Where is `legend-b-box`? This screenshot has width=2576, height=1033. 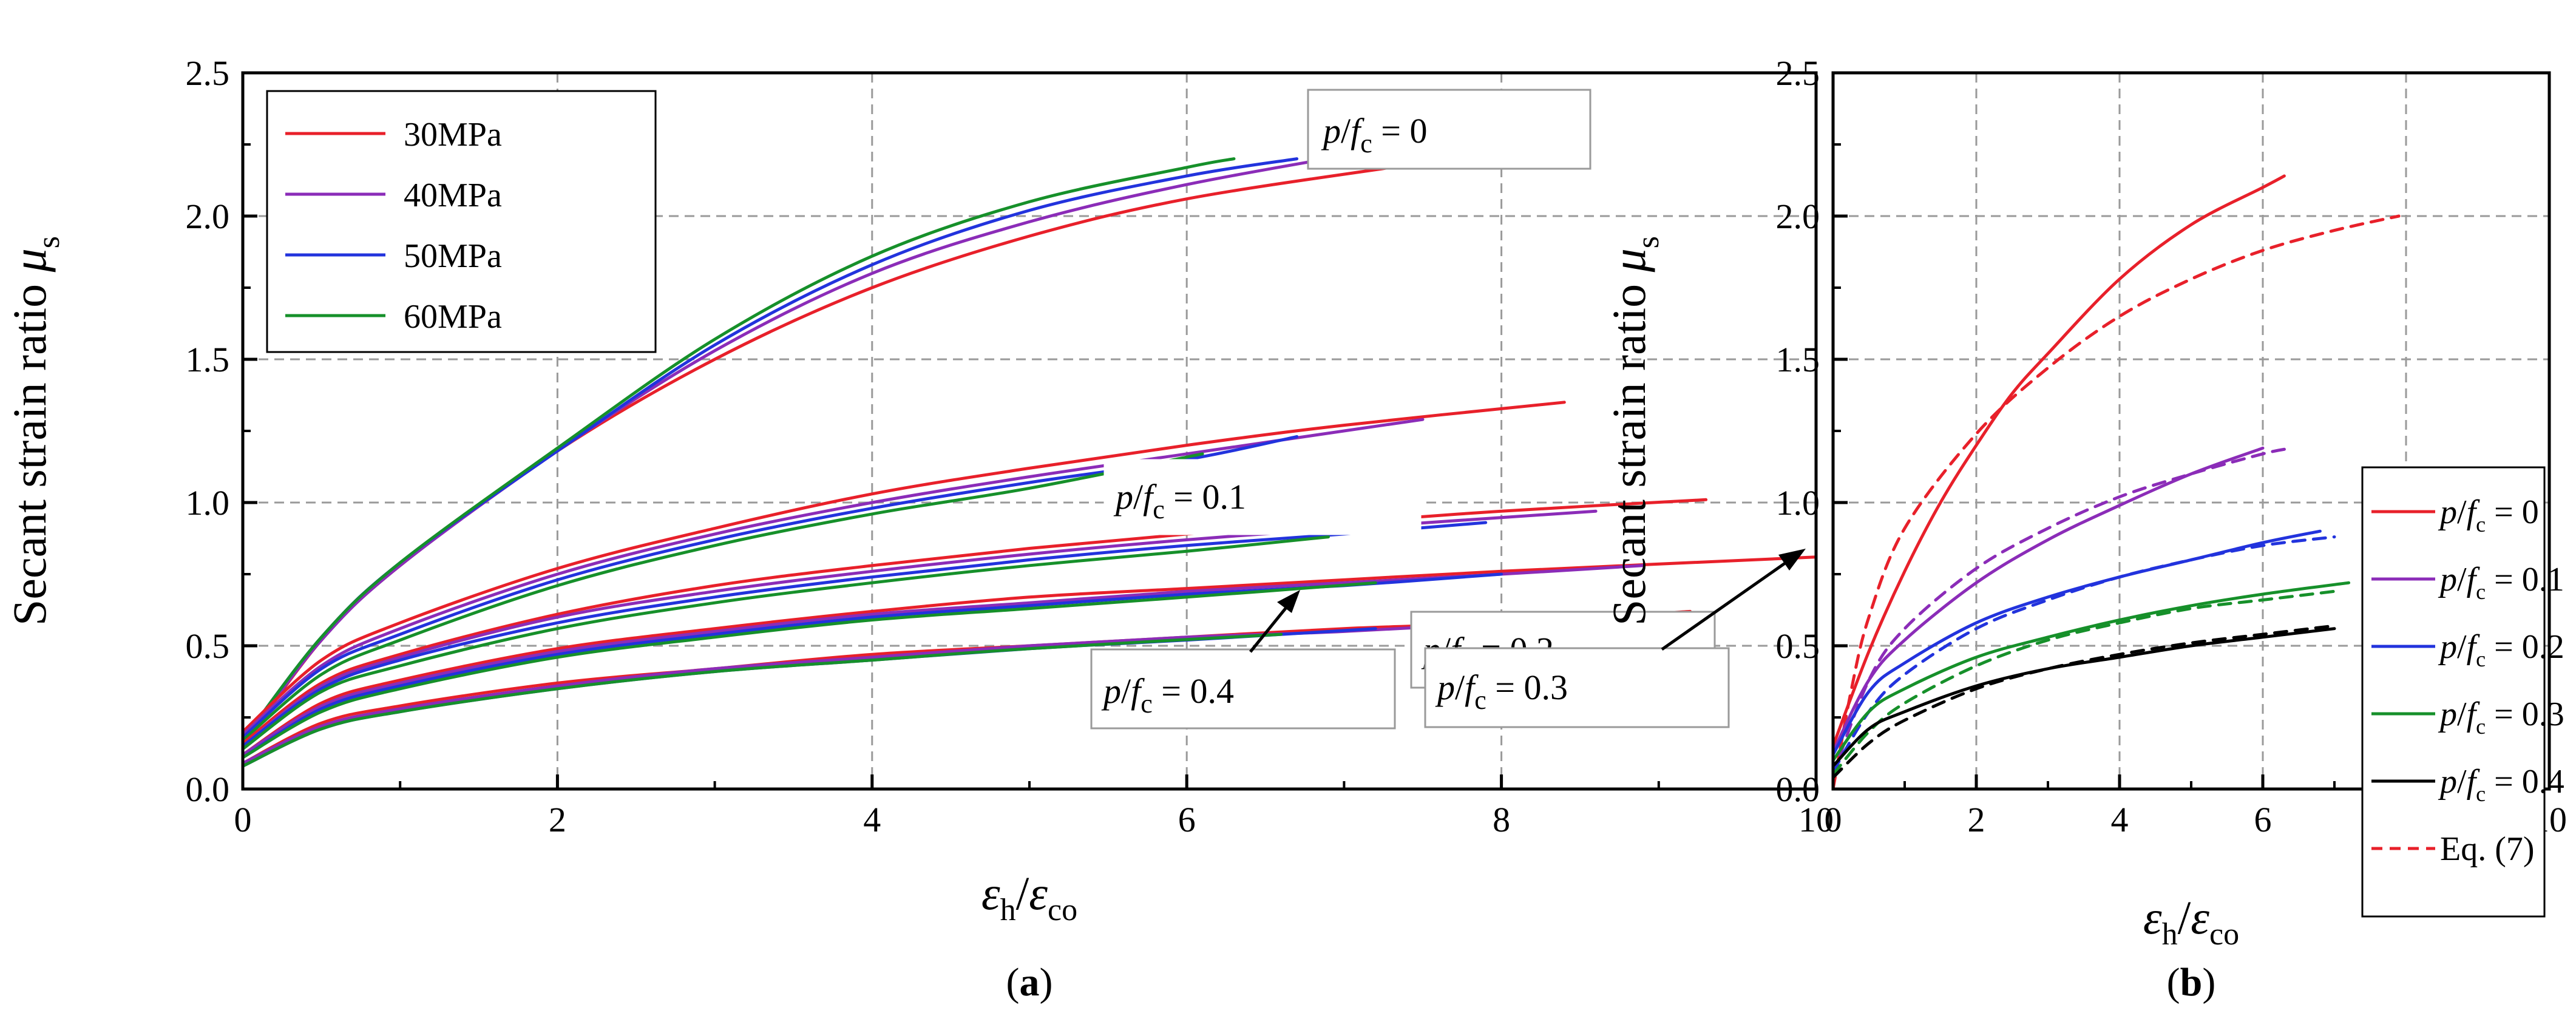 legend-b-box is located at coordinates (2453, 692).